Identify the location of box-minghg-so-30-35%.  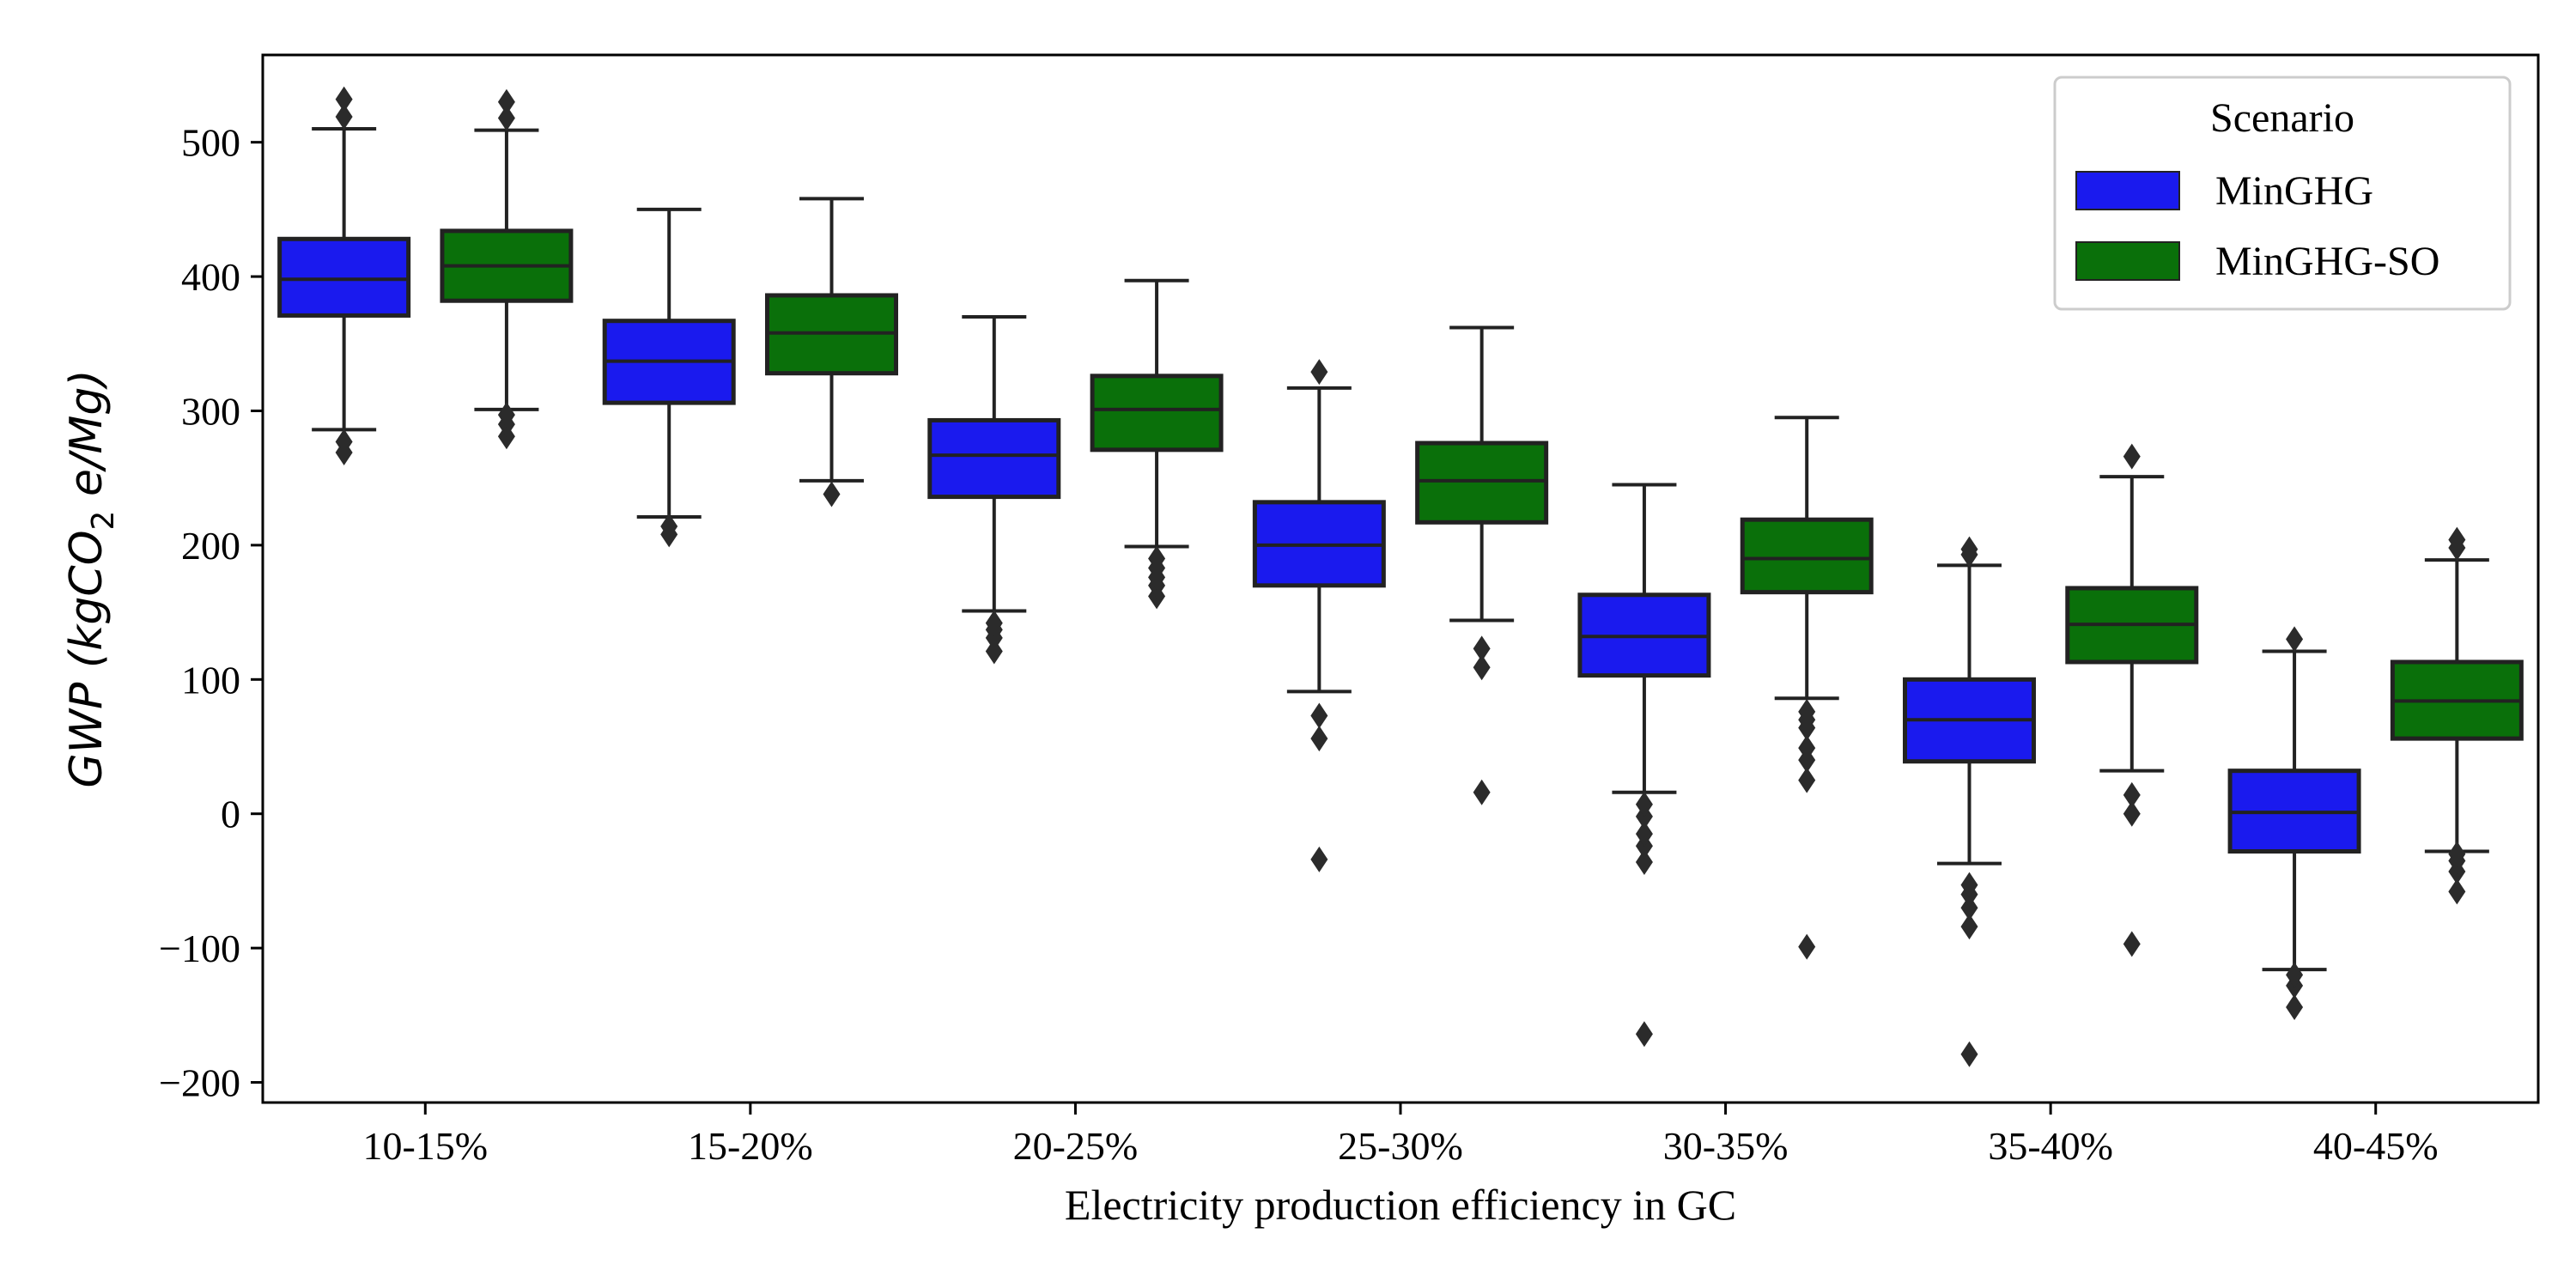
(1807, 688).